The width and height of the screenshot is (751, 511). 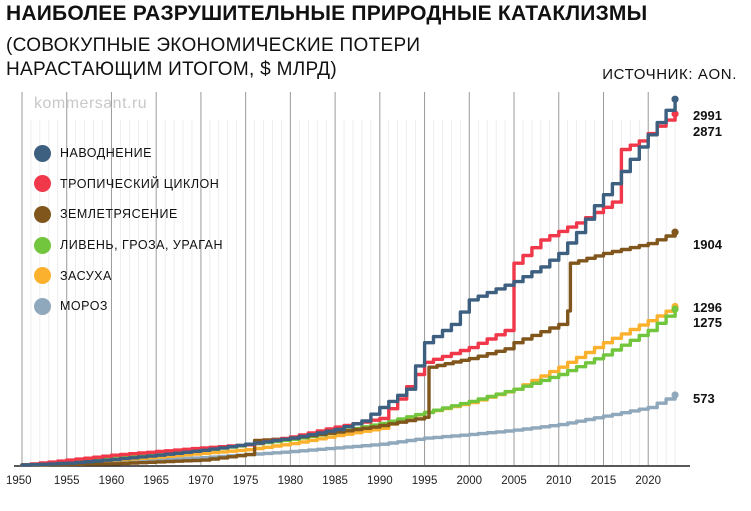 What do you see at coordinates (19, 481) in the screenshot?
I see `x-tick-label: 1950` at bounding box center [19, 481].